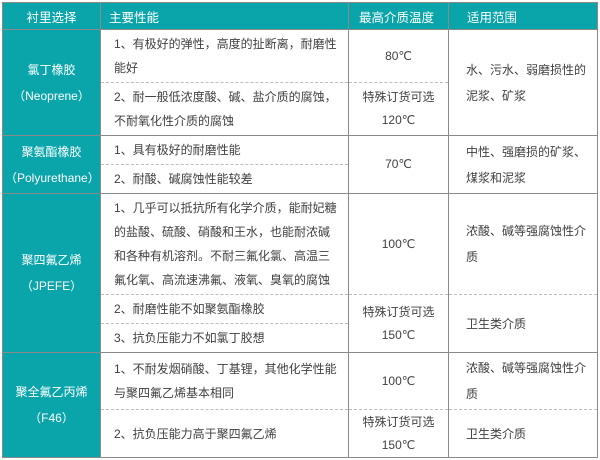 The width and height of the screenshot is (600, 460). What do you see at coordinates (224, 150) in the screenshot?
I see `performance-cell: 1、具有极好的耐磨性能` at bounding box center [224, 150].